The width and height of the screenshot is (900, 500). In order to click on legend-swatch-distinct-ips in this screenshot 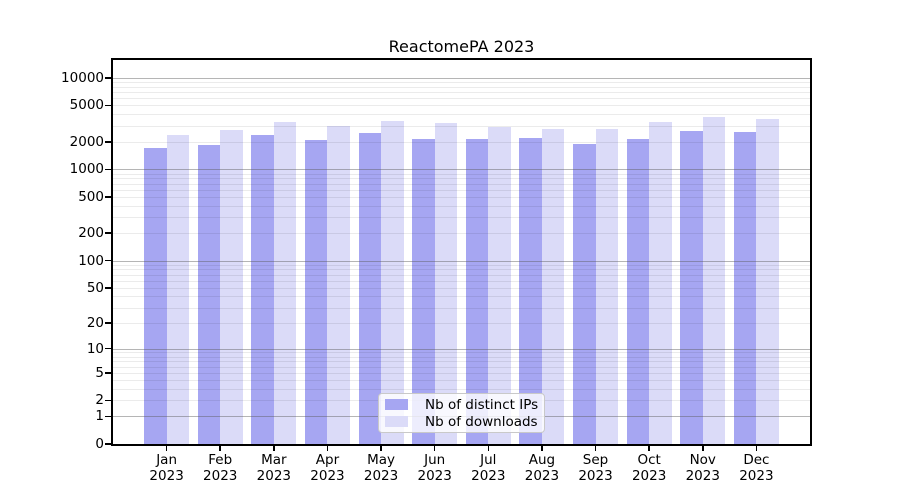, I will do `click(396, 404)`.